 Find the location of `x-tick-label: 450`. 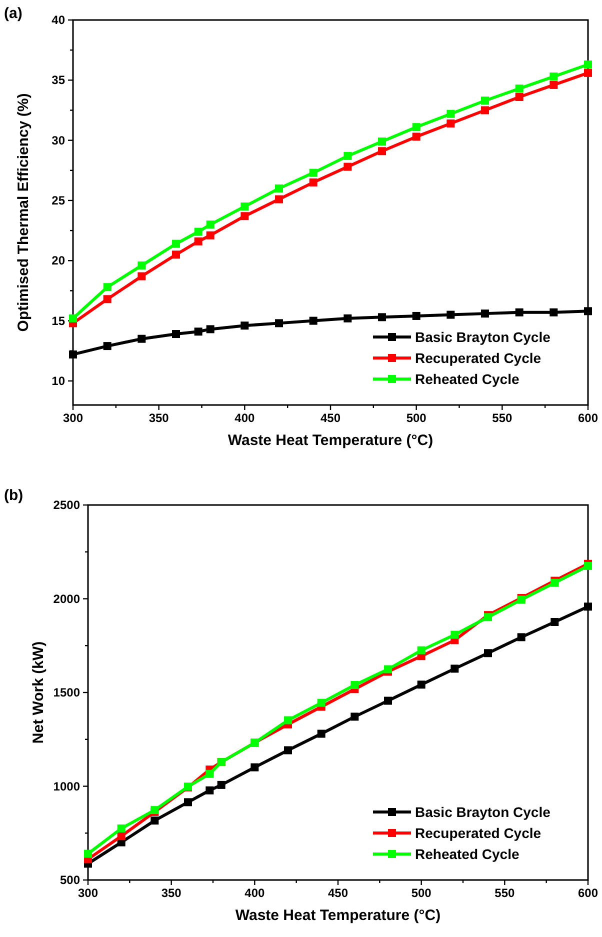

x-tick-label: 450 is located at coordinates (338, 893).